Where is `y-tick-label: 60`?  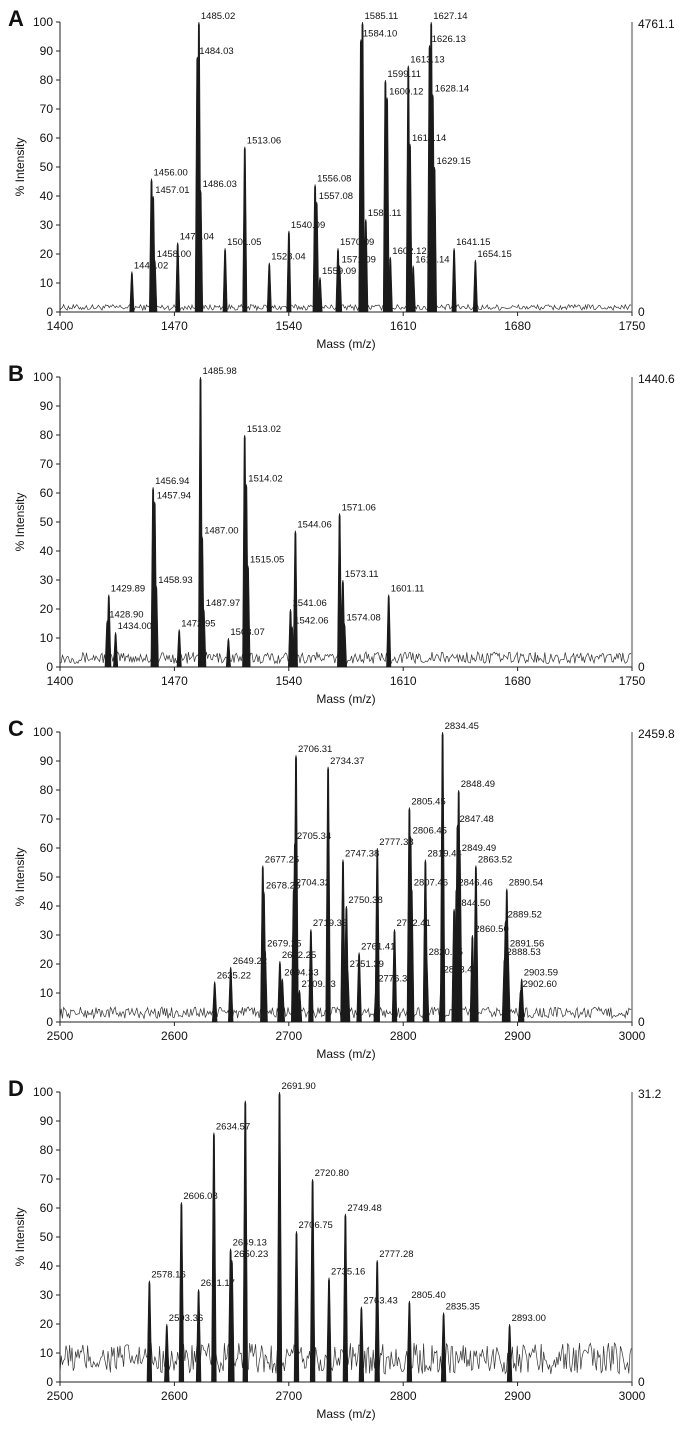 y-tick-label: 60 is located at coordinates (47, 1208).